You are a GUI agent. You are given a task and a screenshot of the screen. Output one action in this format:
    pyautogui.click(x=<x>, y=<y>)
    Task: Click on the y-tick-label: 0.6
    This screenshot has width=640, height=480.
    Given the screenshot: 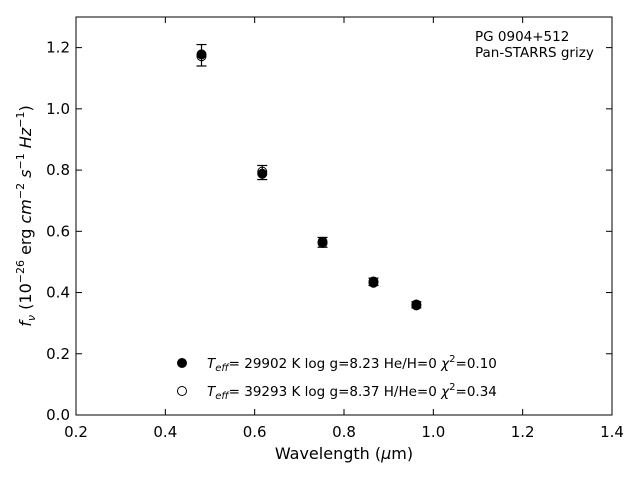 What is the action you would take?
    pyautogui.click(x=58, y=231)
    